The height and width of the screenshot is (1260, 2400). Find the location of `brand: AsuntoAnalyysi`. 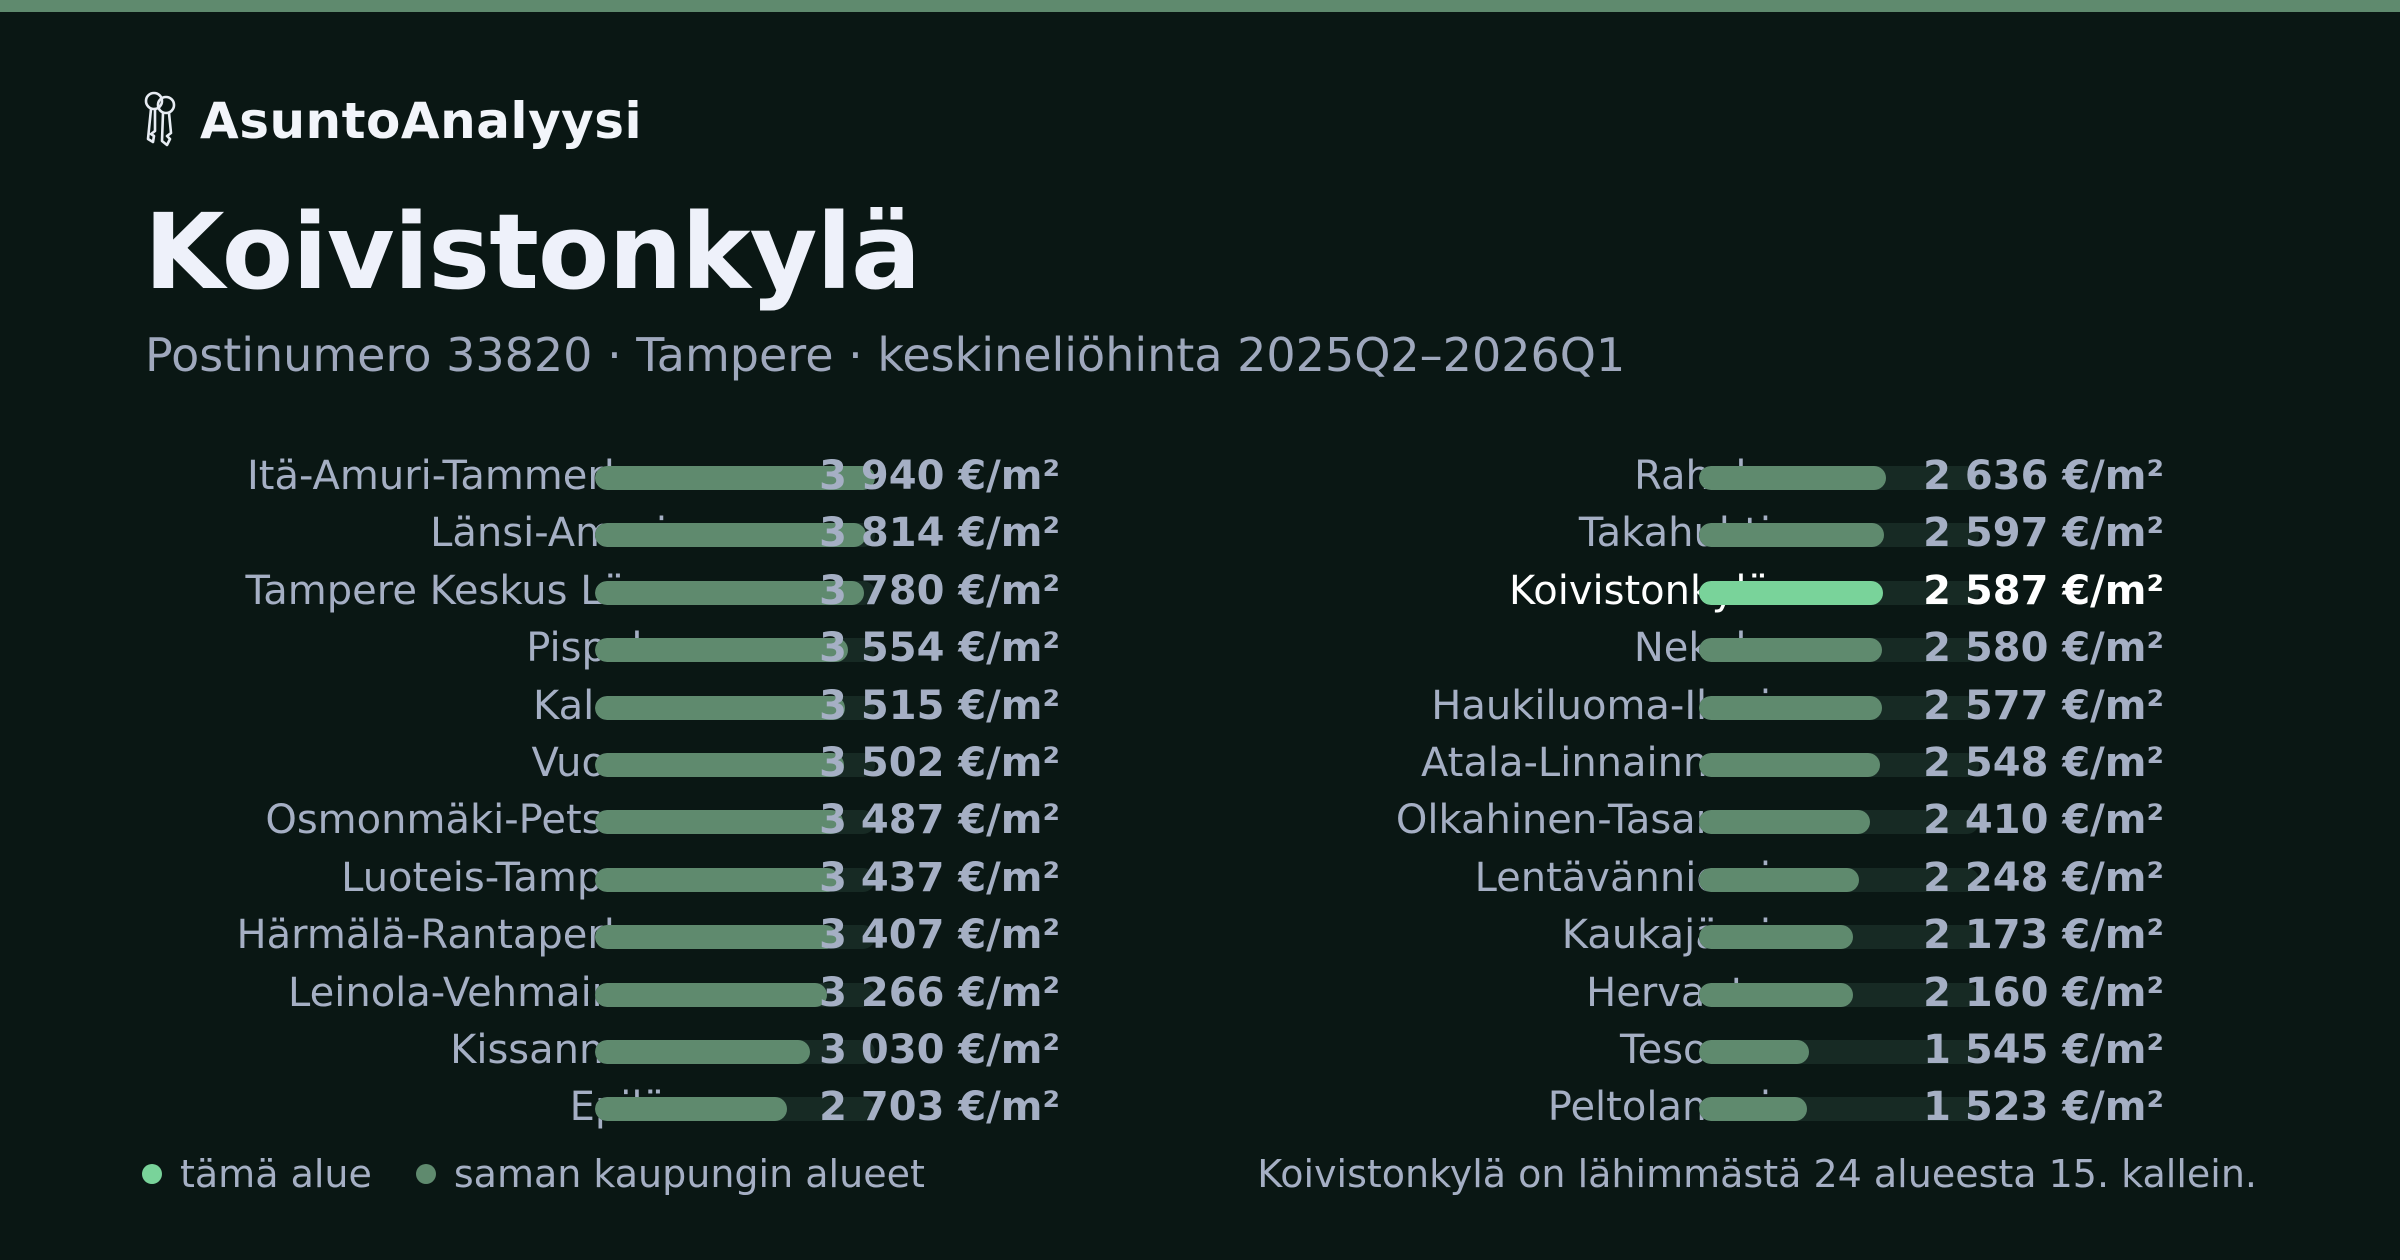

brand: AsuntoAnalyysi is located at coordinates (391, 121).